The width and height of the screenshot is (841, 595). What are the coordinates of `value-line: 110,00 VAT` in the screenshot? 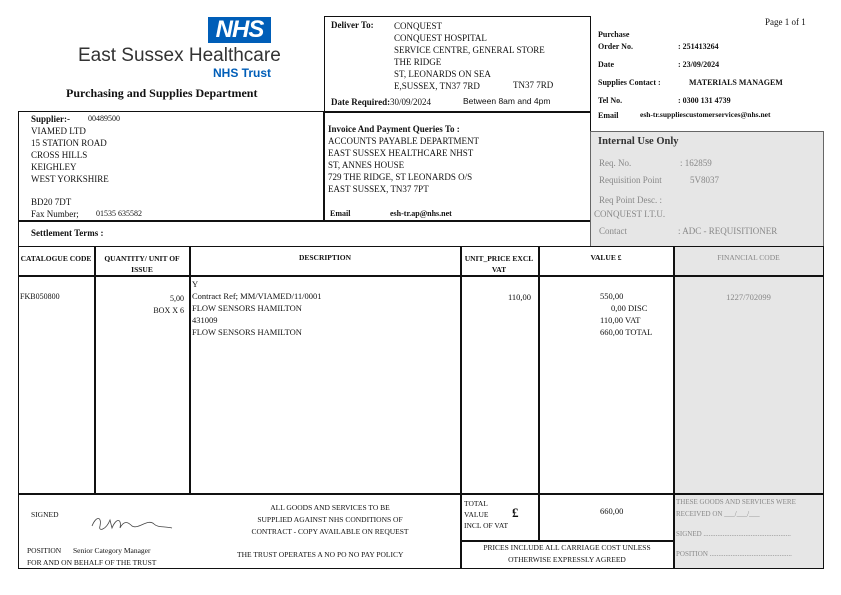 It's located at (620, 320).